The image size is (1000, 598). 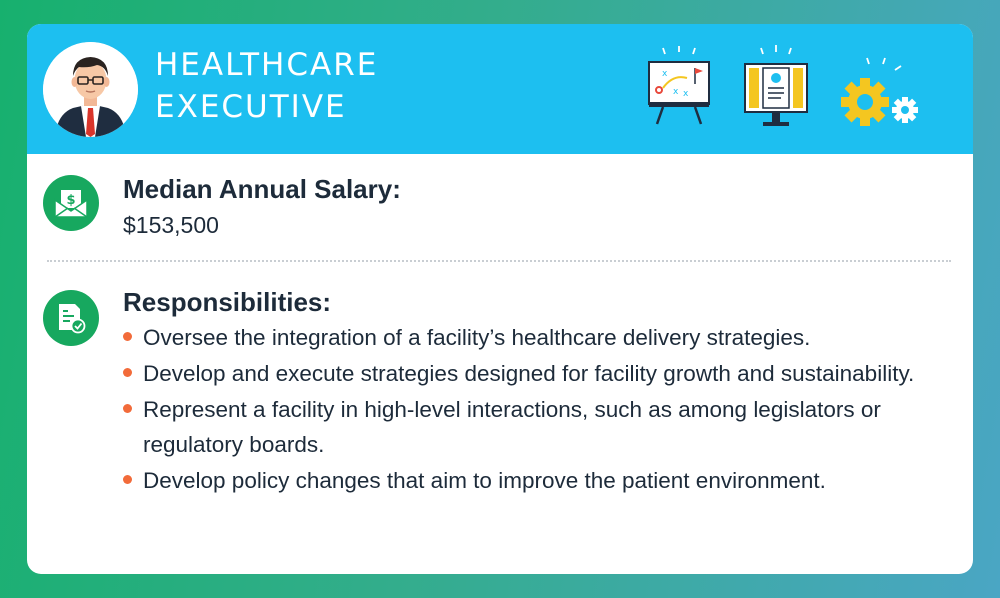 What do you see at coordinates (227, 302) in the screenshot?
I see `responsibilities-label: Responsibilities:` at bounding box center [227, 302].